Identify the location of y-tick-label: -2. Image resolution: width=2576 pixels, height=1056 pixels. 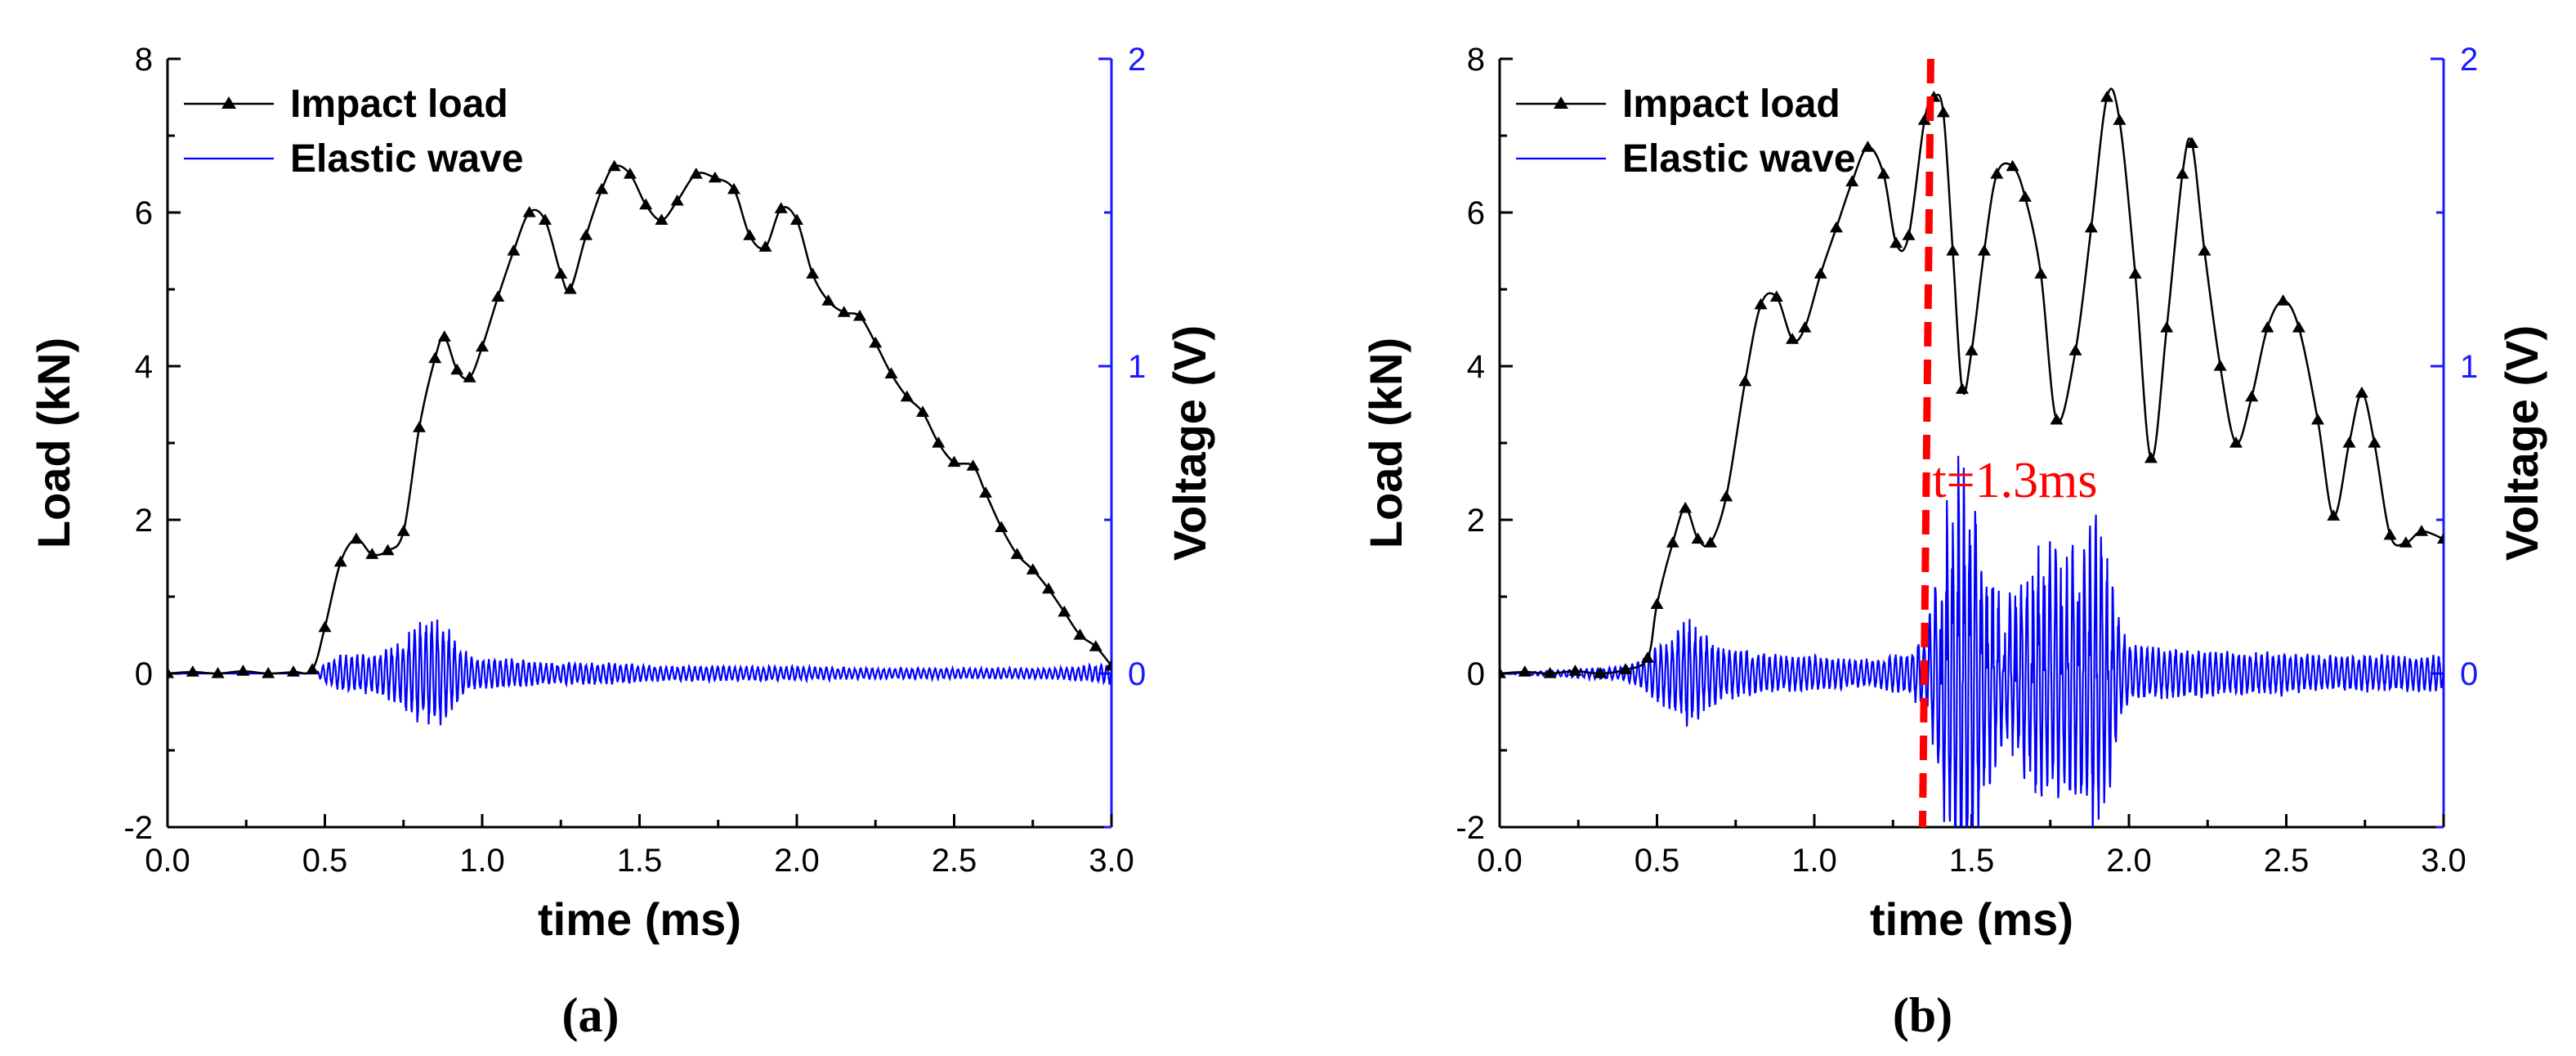
(1470, 828).